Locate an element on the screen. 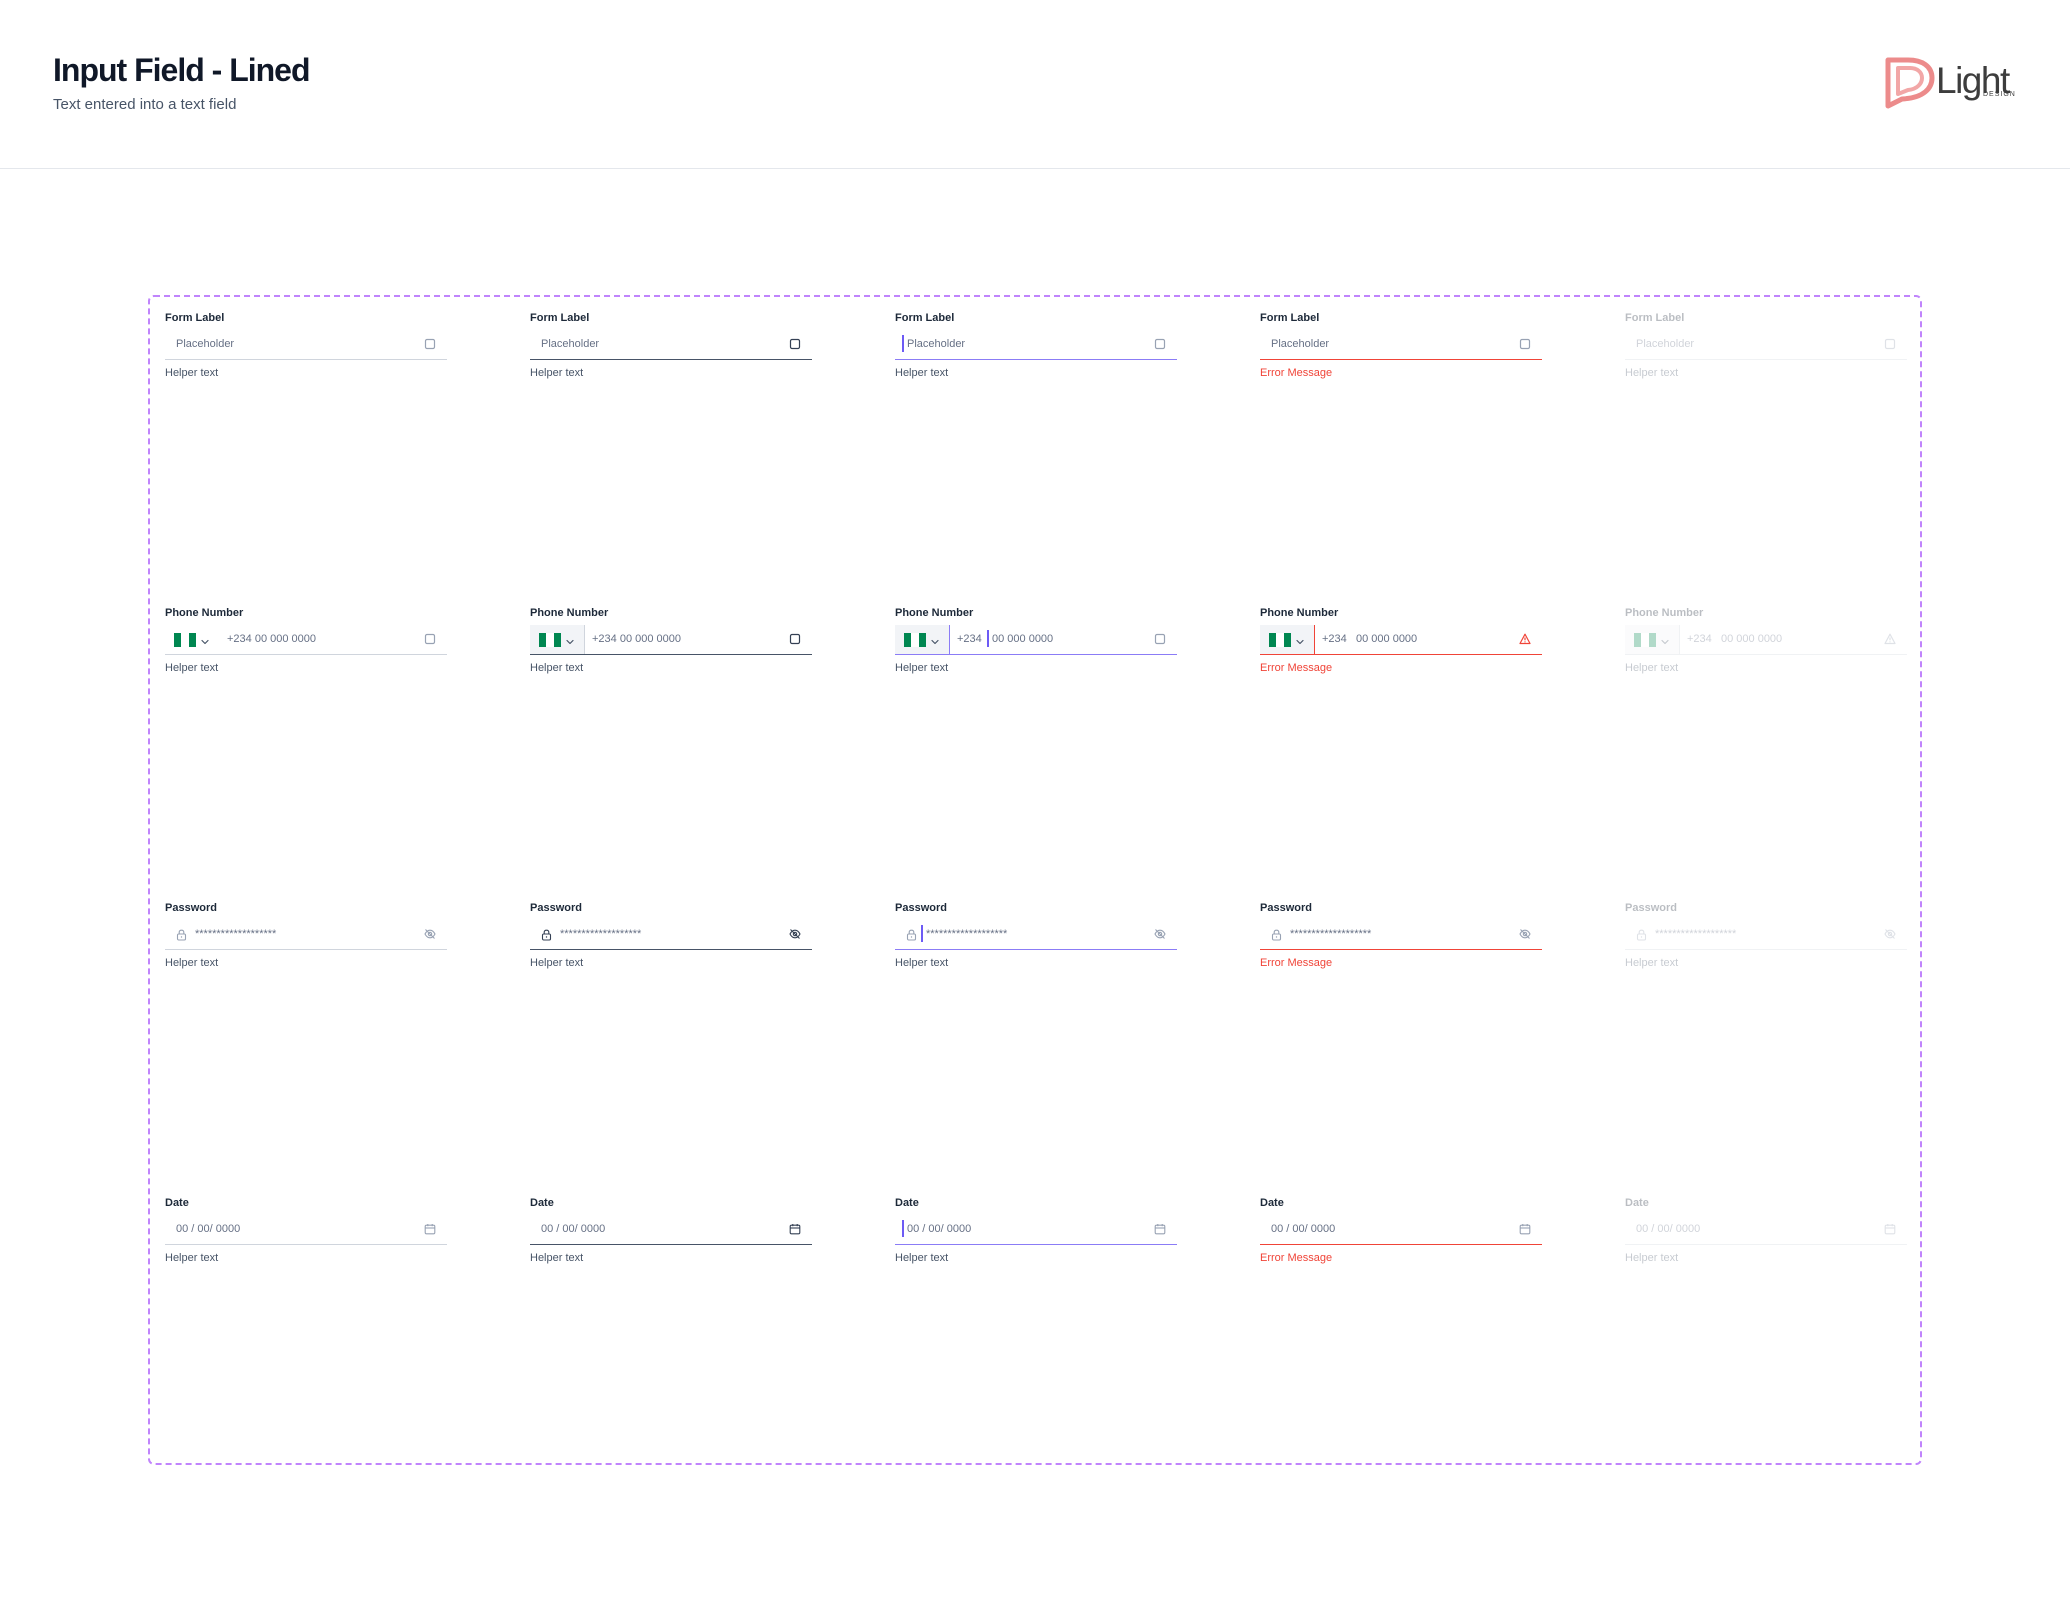 This screenshot has height=1597, width=2070. form-label: Password is located at coordinates (556, 908).